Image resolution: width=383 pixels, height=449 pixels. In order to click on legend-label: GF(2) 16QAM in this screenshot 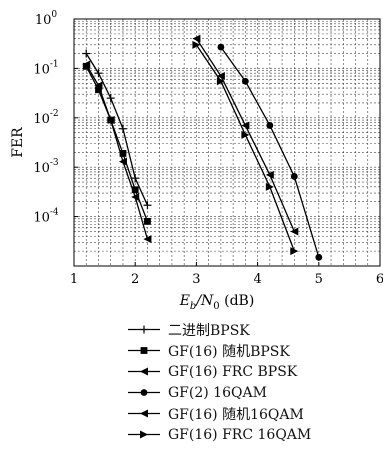, I will do `click(217, 392)`.